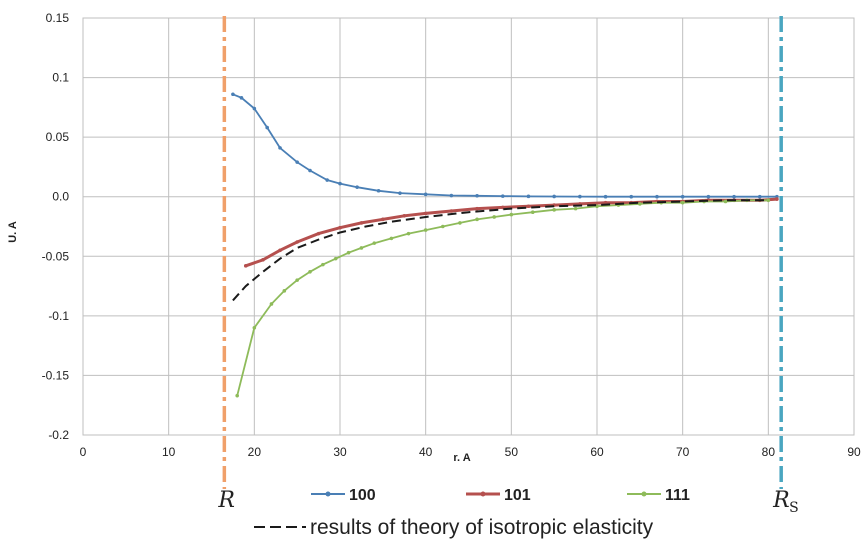 This screenshot has height=544, width=867. I want to click on legend-label: 111, so click(677, 495).